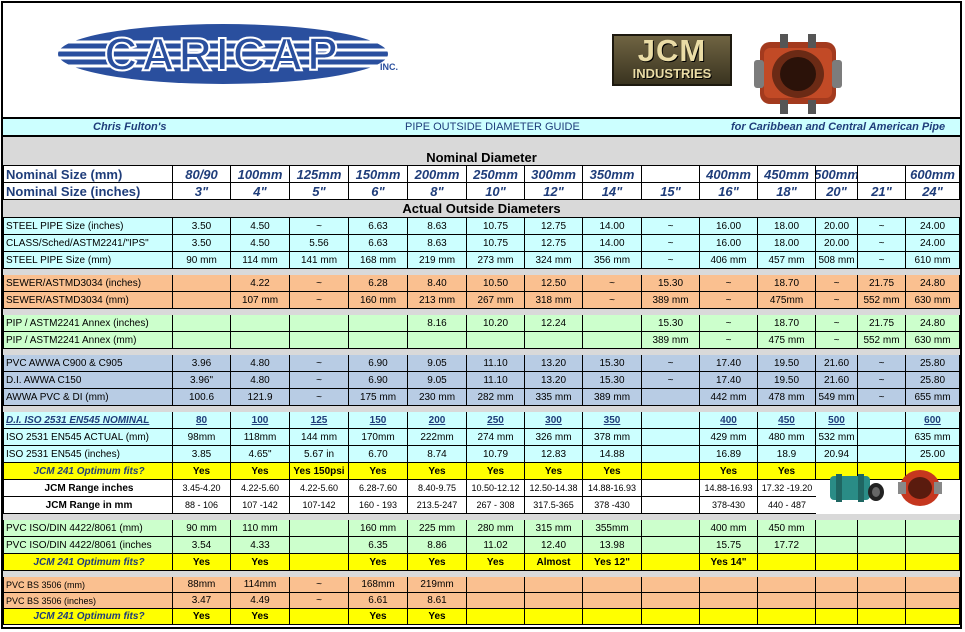 Image resolution: width=965 pixels, height=632 pixels. What do you see at coordinates (260, 226) in the screenshot?
I see `table-cell: 4.50` at bounding box center [260, 226].